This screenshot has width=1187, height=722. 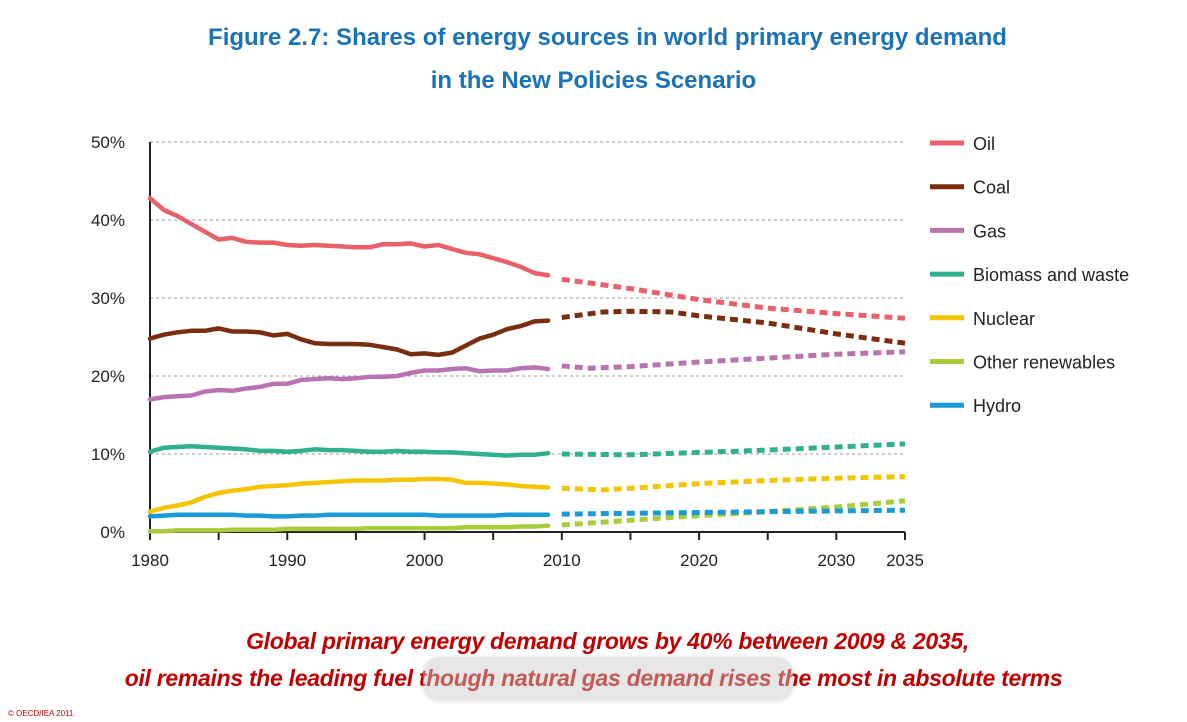 I want to click on legend-label-hydro: Hydro, so click(x=997, y=406).